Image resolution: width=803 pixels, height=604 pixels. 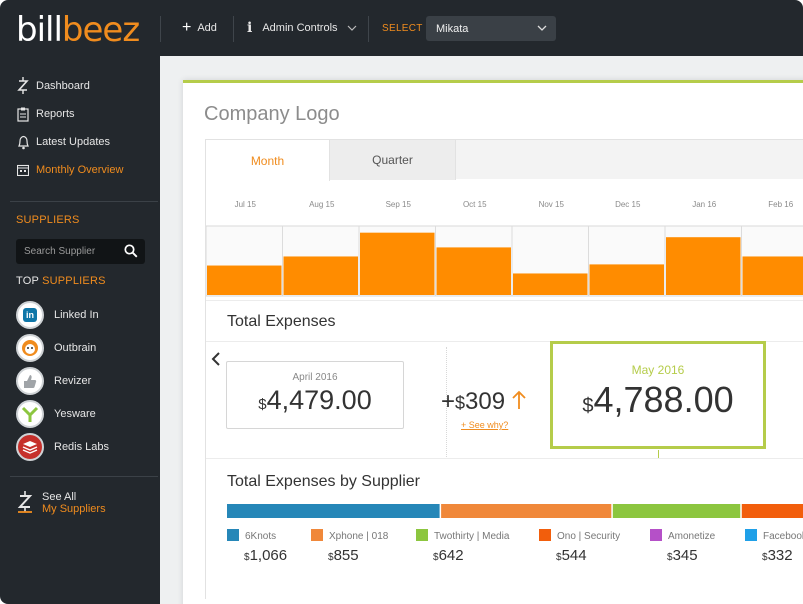 What do you see at coordinates (704, 204) in the screenshot?
I see `chart-tick-label: Jan 16` at bounding box center [704, 204].